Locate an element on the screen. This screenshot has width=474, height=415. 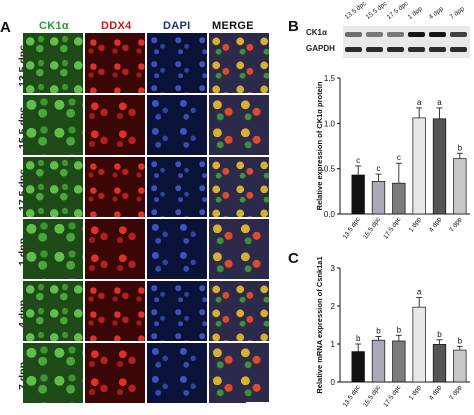
western-blot-image is located at coordinates (406, 42).